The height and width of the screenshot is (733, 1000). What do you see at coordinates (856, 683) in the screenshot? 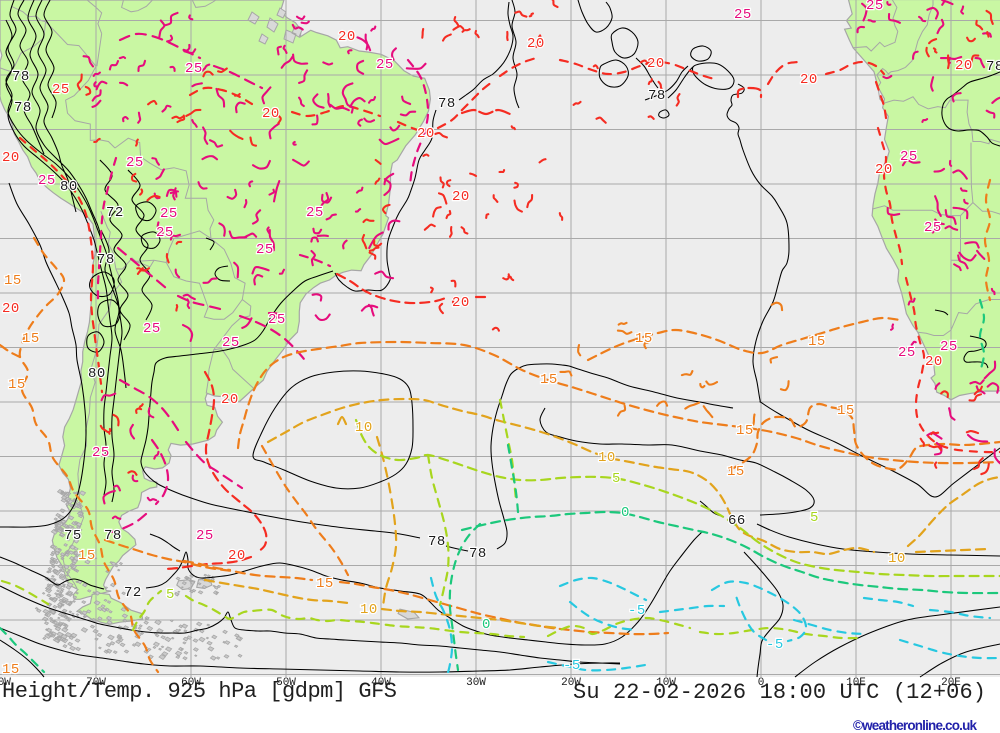
I see `svg-text: 10E` at bounding box center [856, 683].